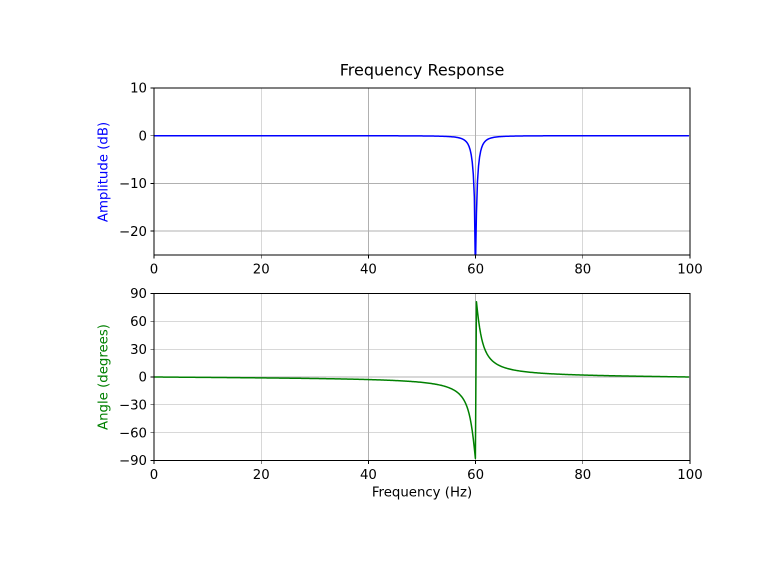 The height and width of the screenshot is (576, 768). Describe the element at coordinates (138, 350) in the screenshot. I see `ax1-ytick-label-30: 30` at that location.